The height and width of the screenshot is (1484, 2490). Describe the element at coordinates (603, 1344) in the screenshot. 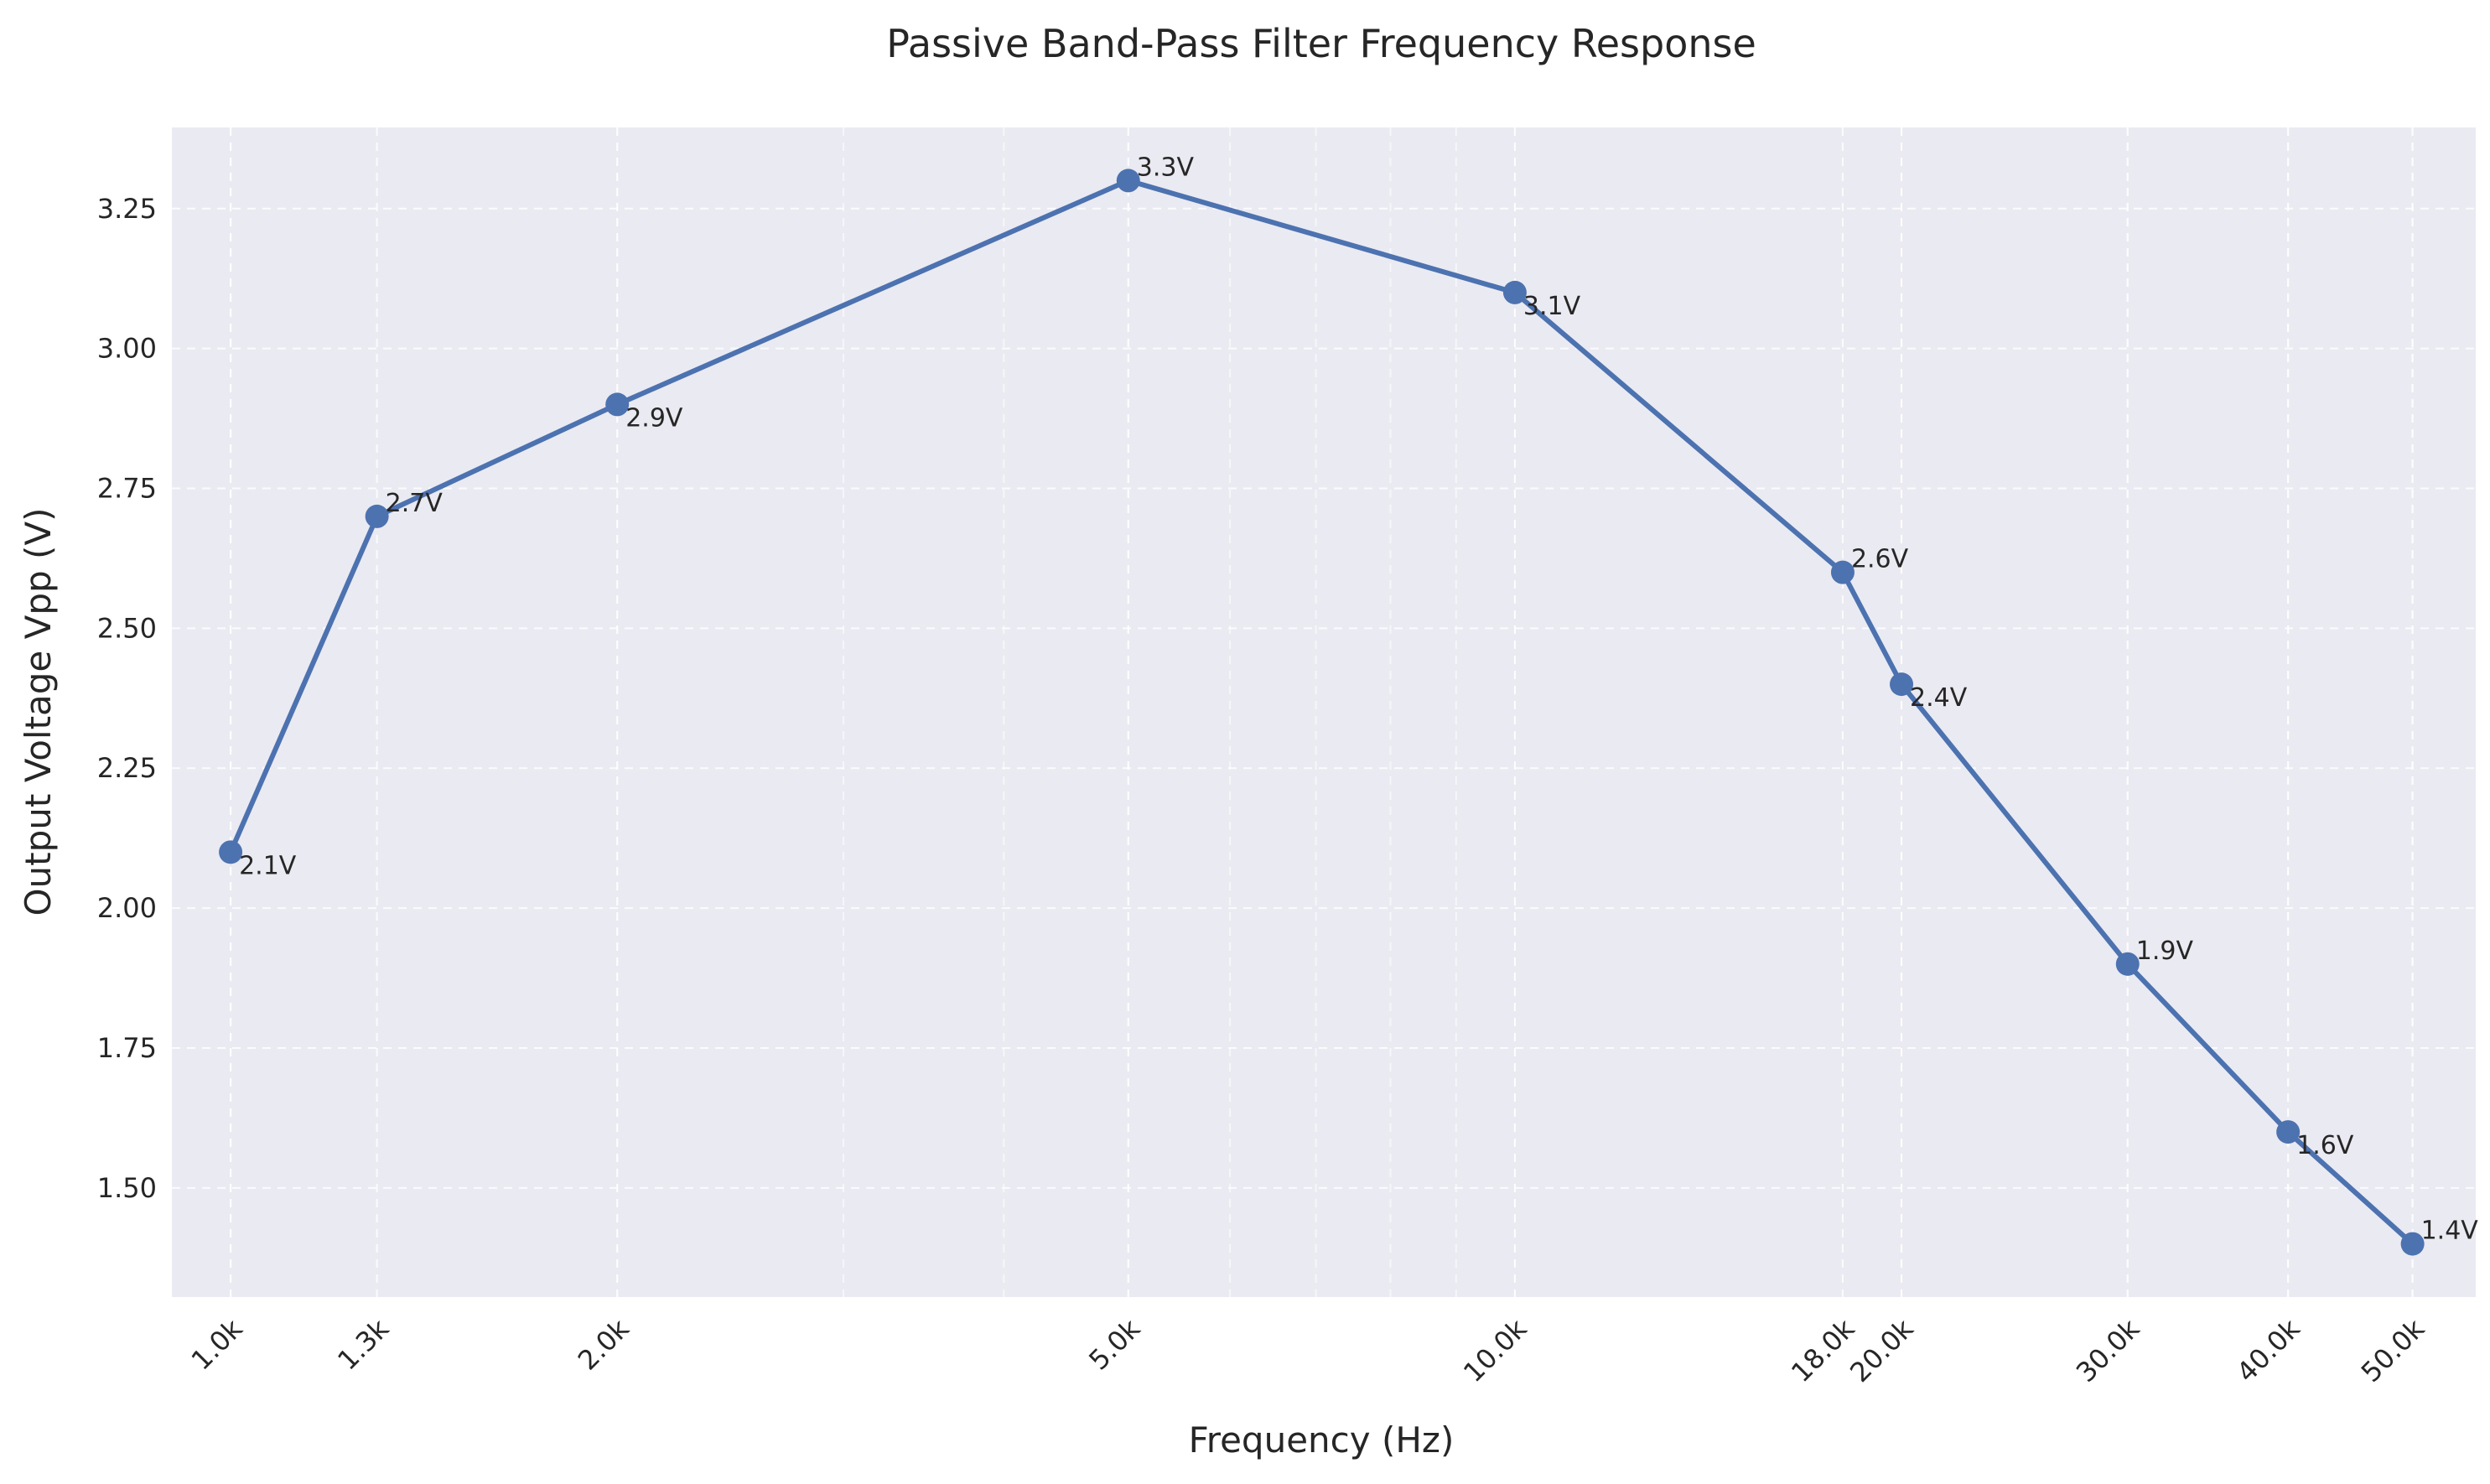

I see `x-tick-label: 2.0k` at that location.